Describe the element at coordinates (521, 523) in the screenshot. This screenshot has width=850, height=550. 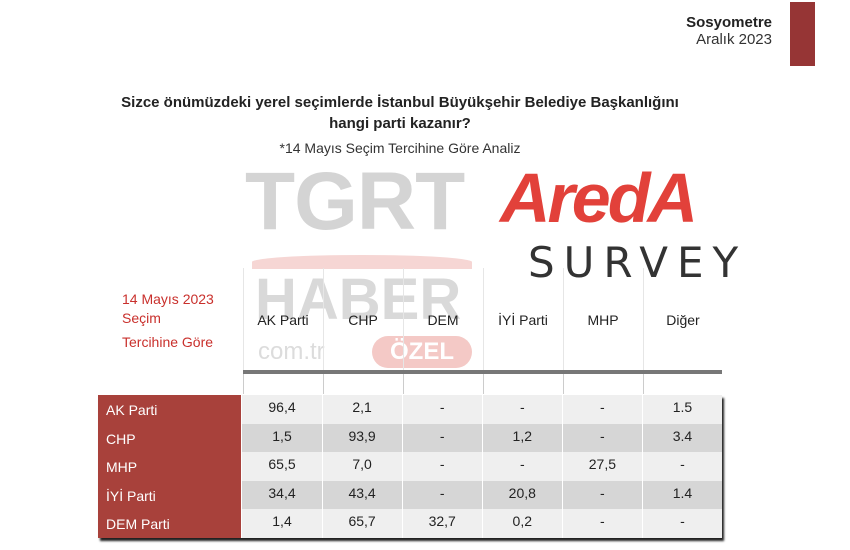
I see `table-cell: 0,2` at that location.